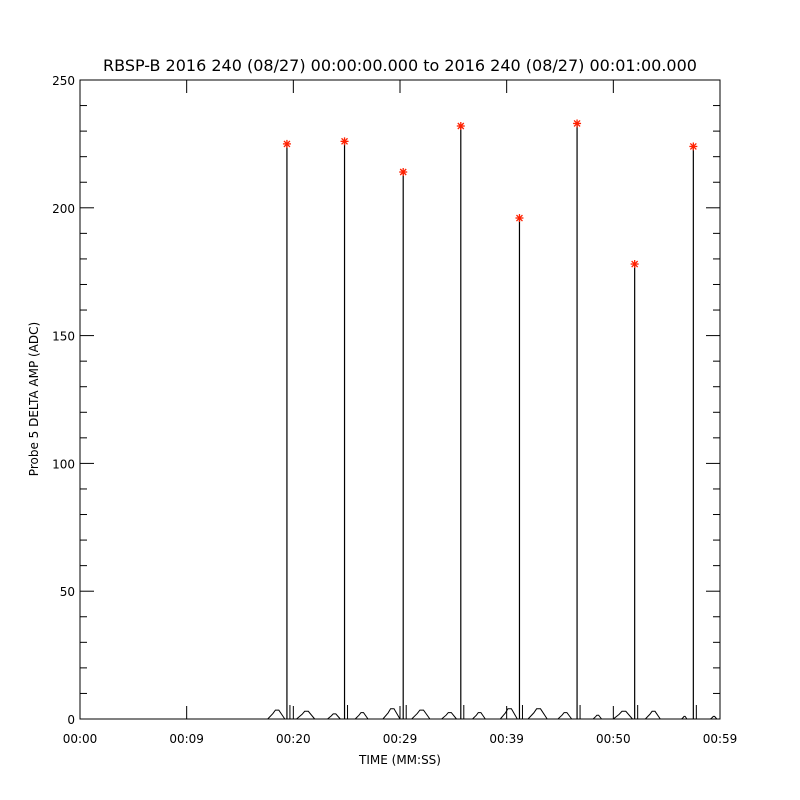 The width and height of the screenshot is (800, 800). I want to click on x-tick-label: 00:39, so click(506, 739).